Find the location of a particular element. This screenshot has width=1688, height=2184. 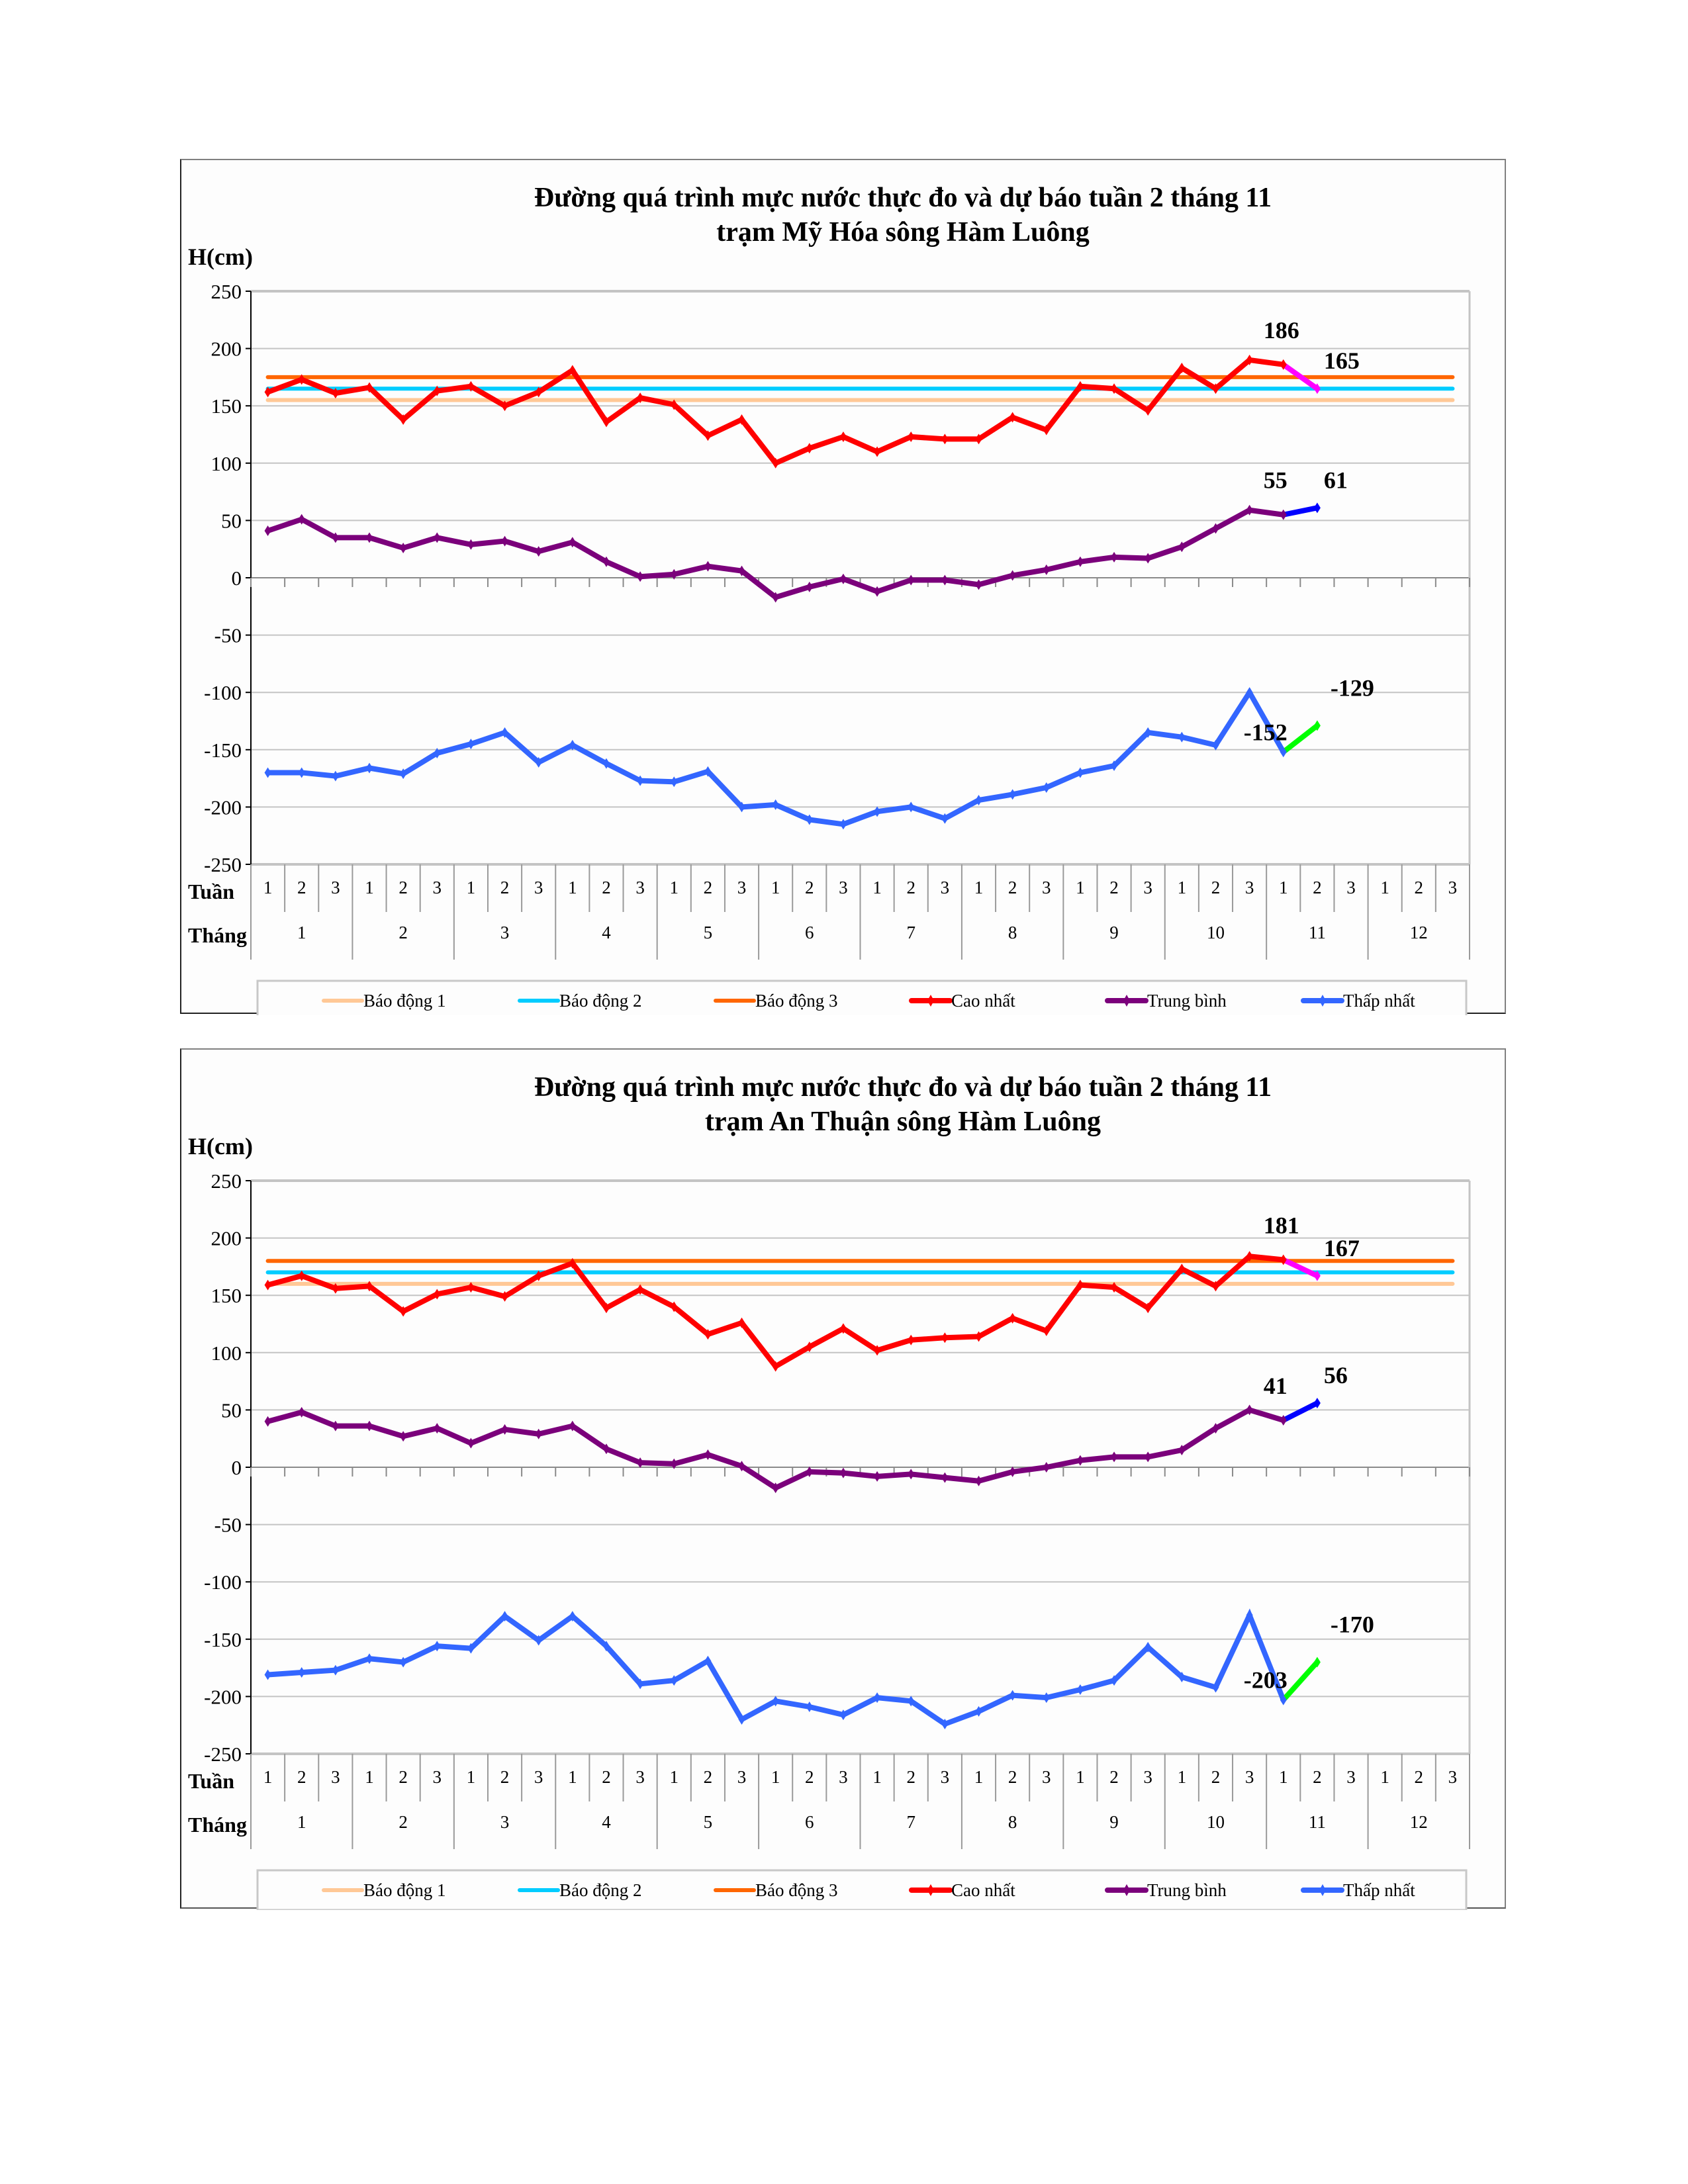

chart-title-line: trạm Mỹ Hóa sông Hàm Luông is located at coordinates (903, 232).